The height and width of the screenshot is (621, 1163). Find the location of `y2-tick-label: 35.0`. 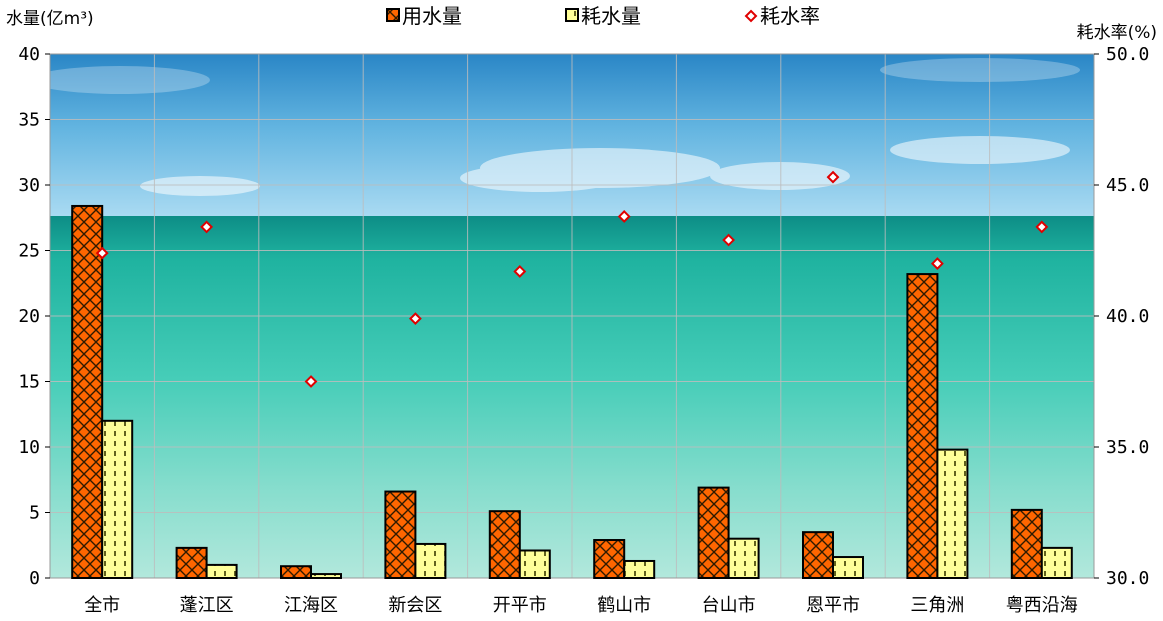

y2-tick-label: 35.0 is located at coordinates (1127, 447).